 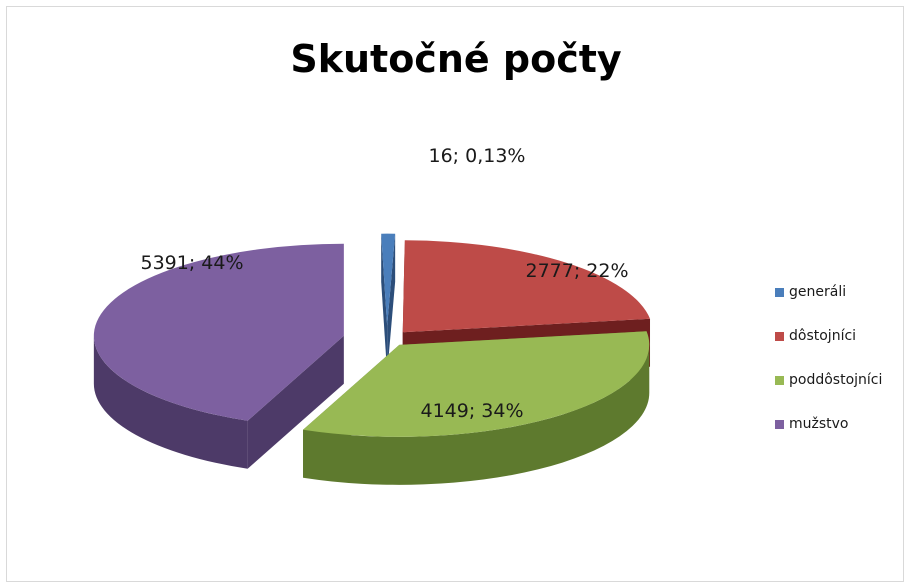 I want to click on legend-label: mužstvo, so click(x=819, y=424).